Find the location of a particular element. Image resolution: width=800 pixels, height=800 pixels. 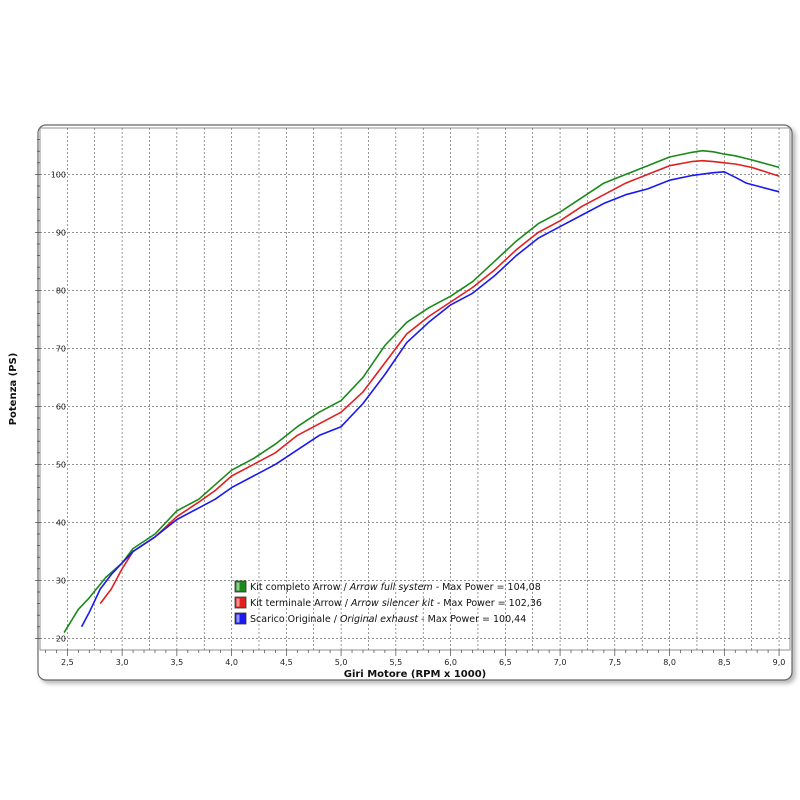

y-tick-label: 50 is located at coordinates (61, 464).